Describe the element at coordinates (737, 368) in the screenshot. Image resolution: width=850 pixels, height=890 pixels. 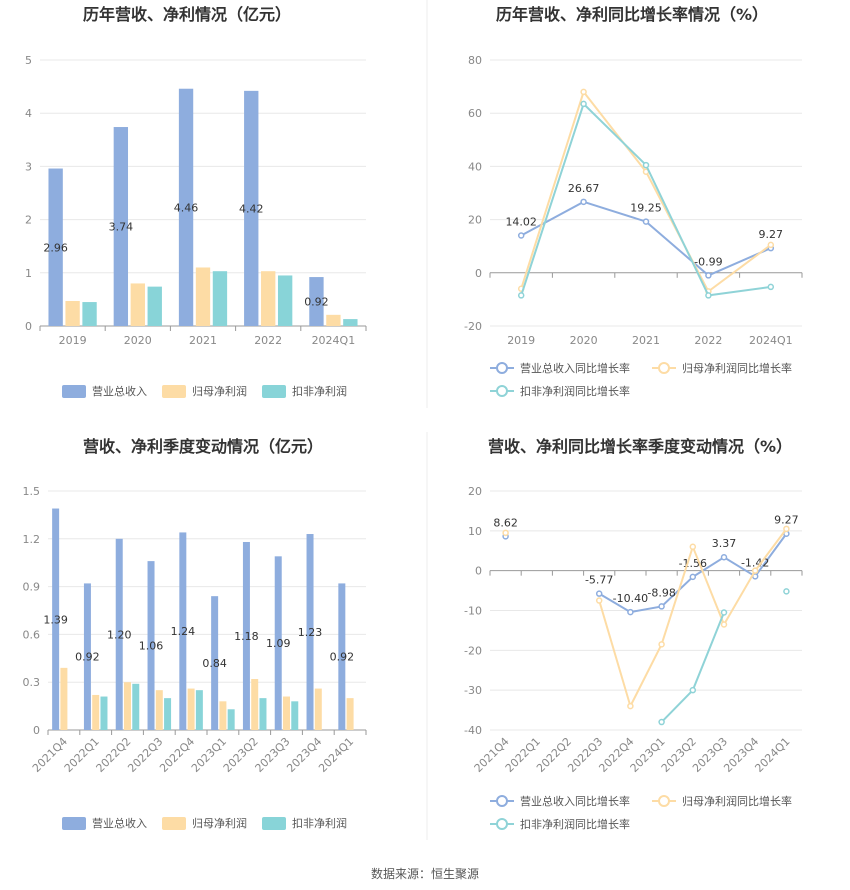
I see `legend-label: 归母净利润同比增长率` at that location.